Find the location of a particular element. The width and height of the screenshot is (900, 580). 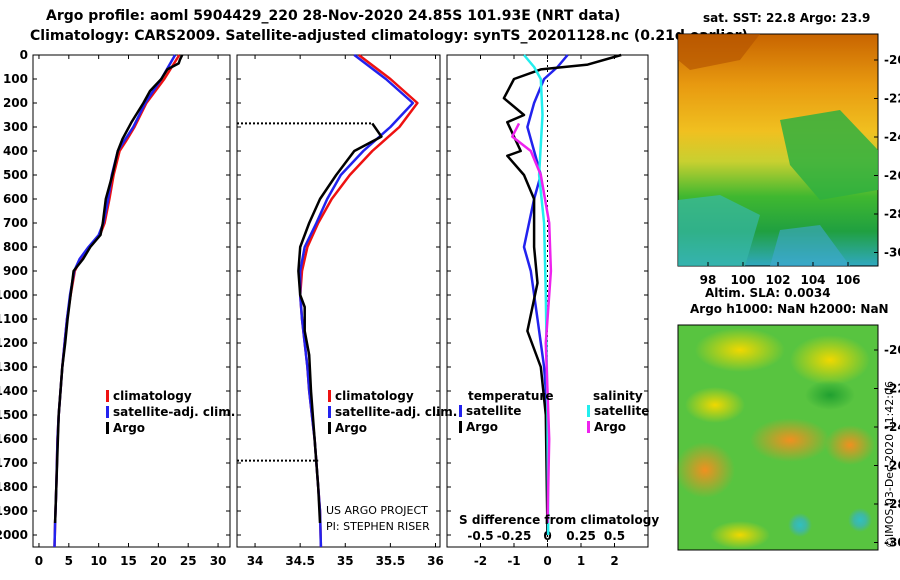

map-y-tick-label: -28 is located at coordinates (892, 504).